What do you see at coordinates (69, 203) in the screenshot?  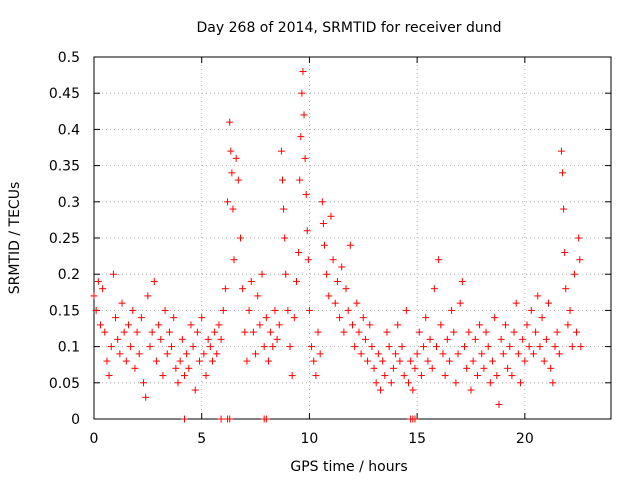 I see `y-tick-label: 0.3` at bounding box center [69, 203].